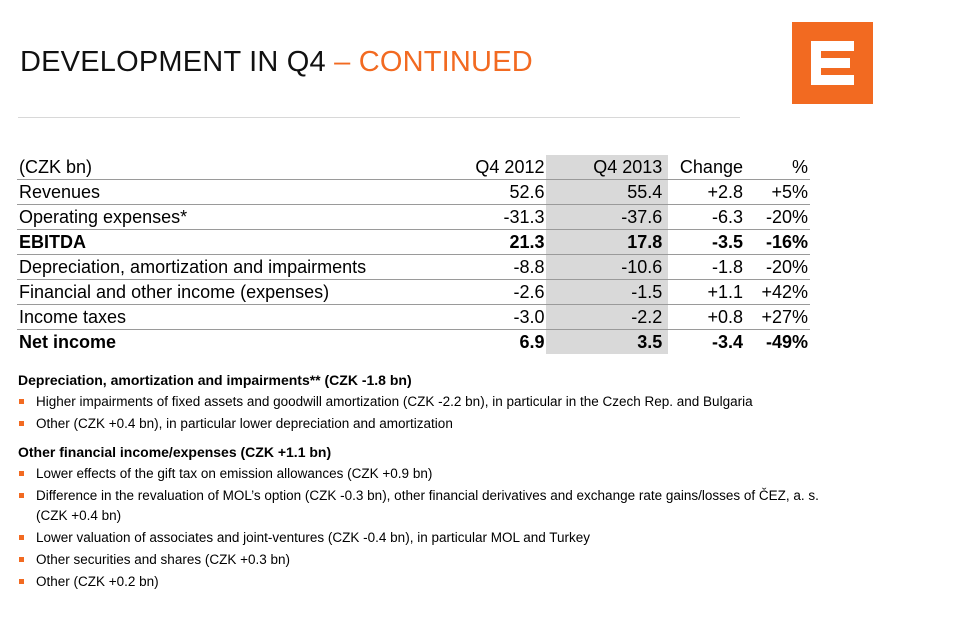 The image size is (954, 630). I want to click on cez-logo-icon, so click(832, 63).